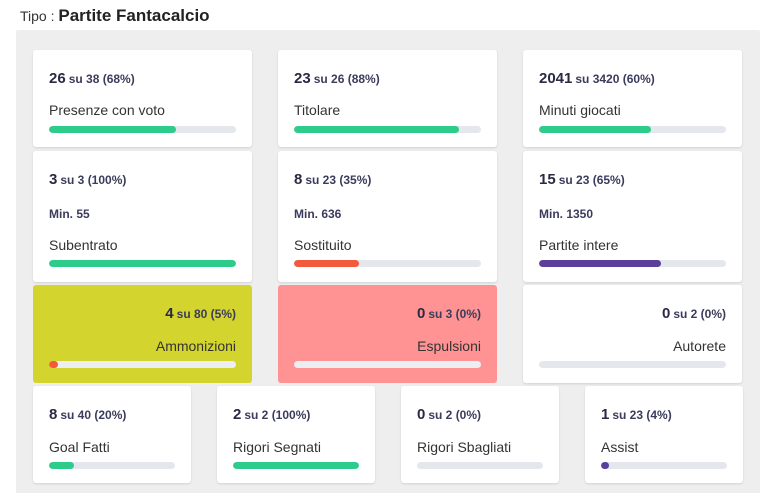  Describe the element at coordinates (107, 110) in the screenshot. I see `presenze-label: Presenze con voto` at that location.